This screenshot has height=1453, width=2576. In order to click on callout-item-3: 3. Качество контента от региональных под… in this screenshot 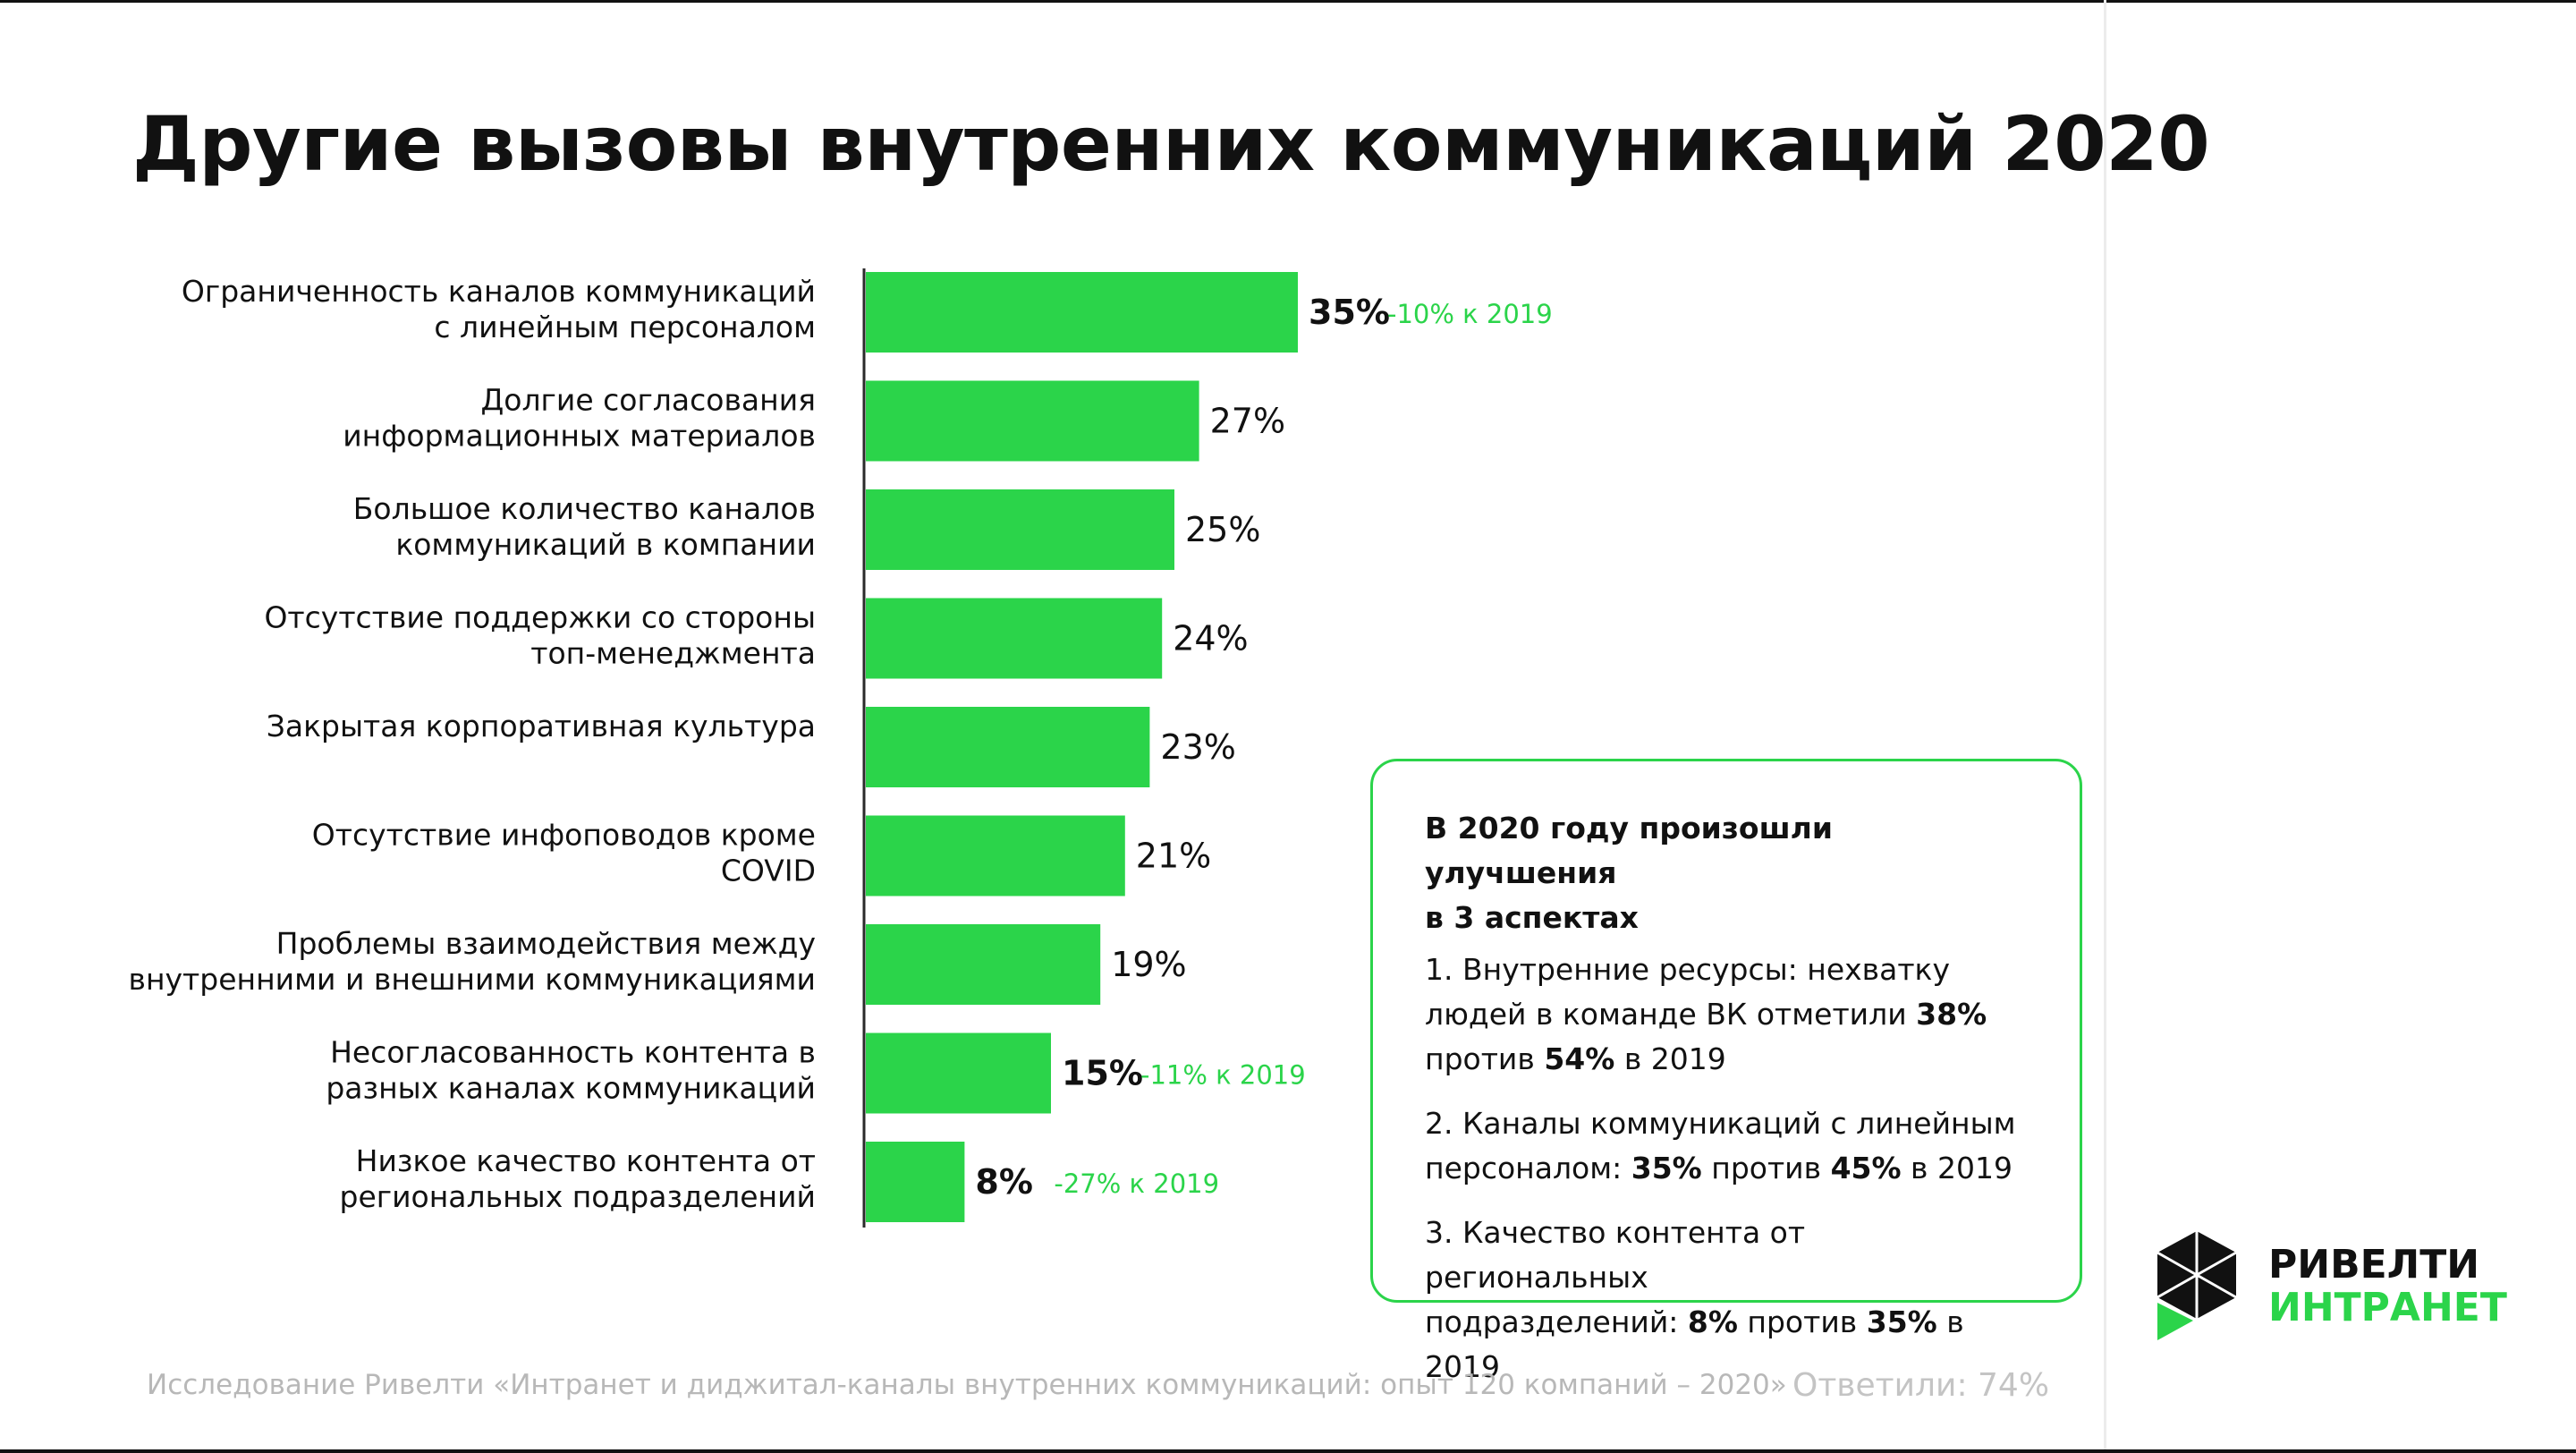, I will do `click(1727, 1300)`.